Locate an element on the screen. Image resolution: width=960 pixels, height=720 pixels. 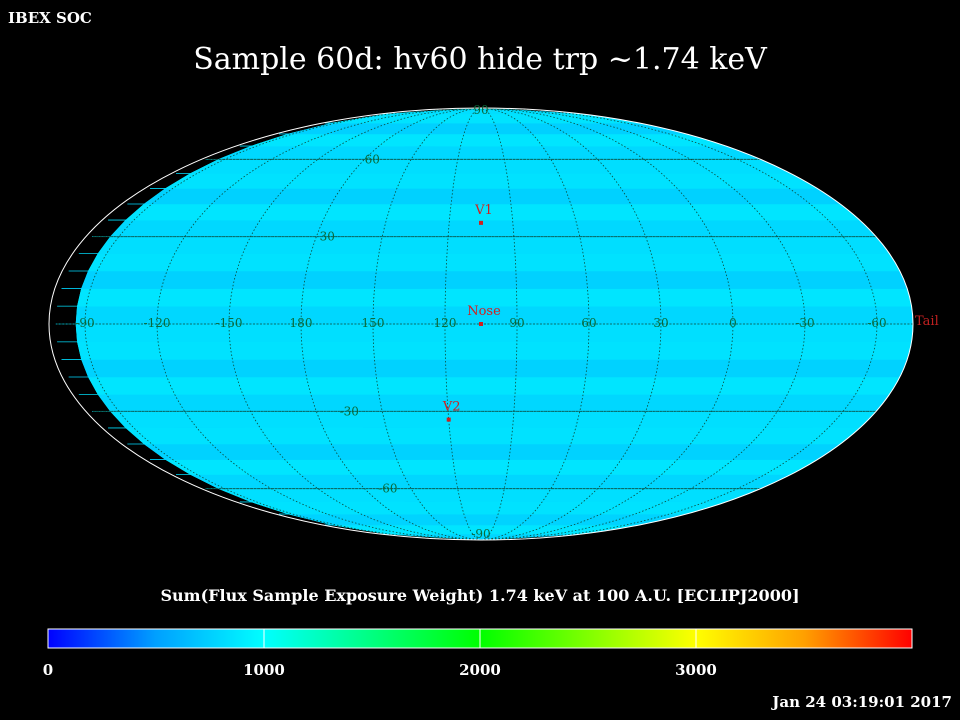
longitude-label: 90 is located at coordinates (516, 323).